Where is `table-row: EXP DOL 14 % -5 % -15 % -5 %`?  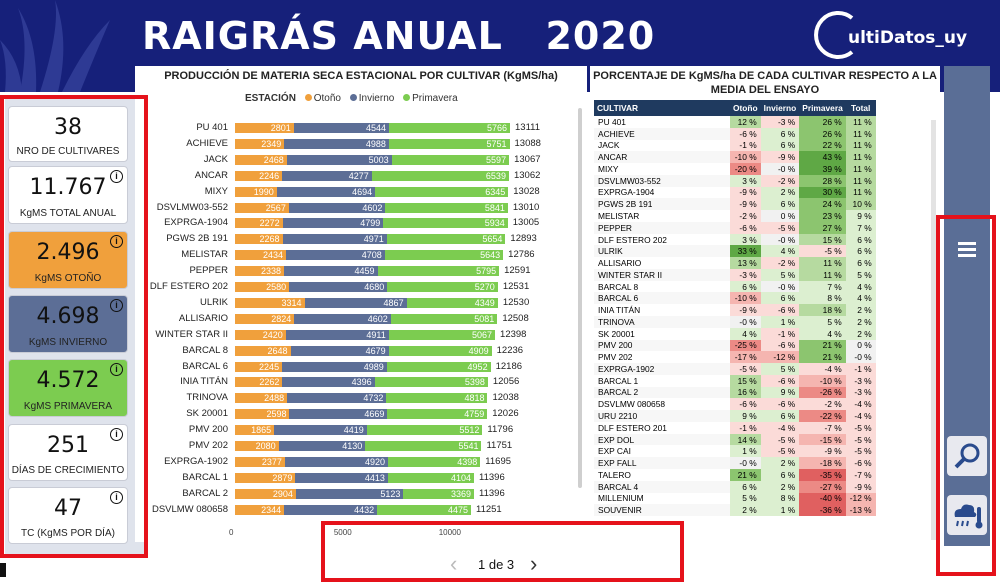
table-row: EXP DOL 14 % -5 % -15 % -5 % is located at coordinates (735, 439).